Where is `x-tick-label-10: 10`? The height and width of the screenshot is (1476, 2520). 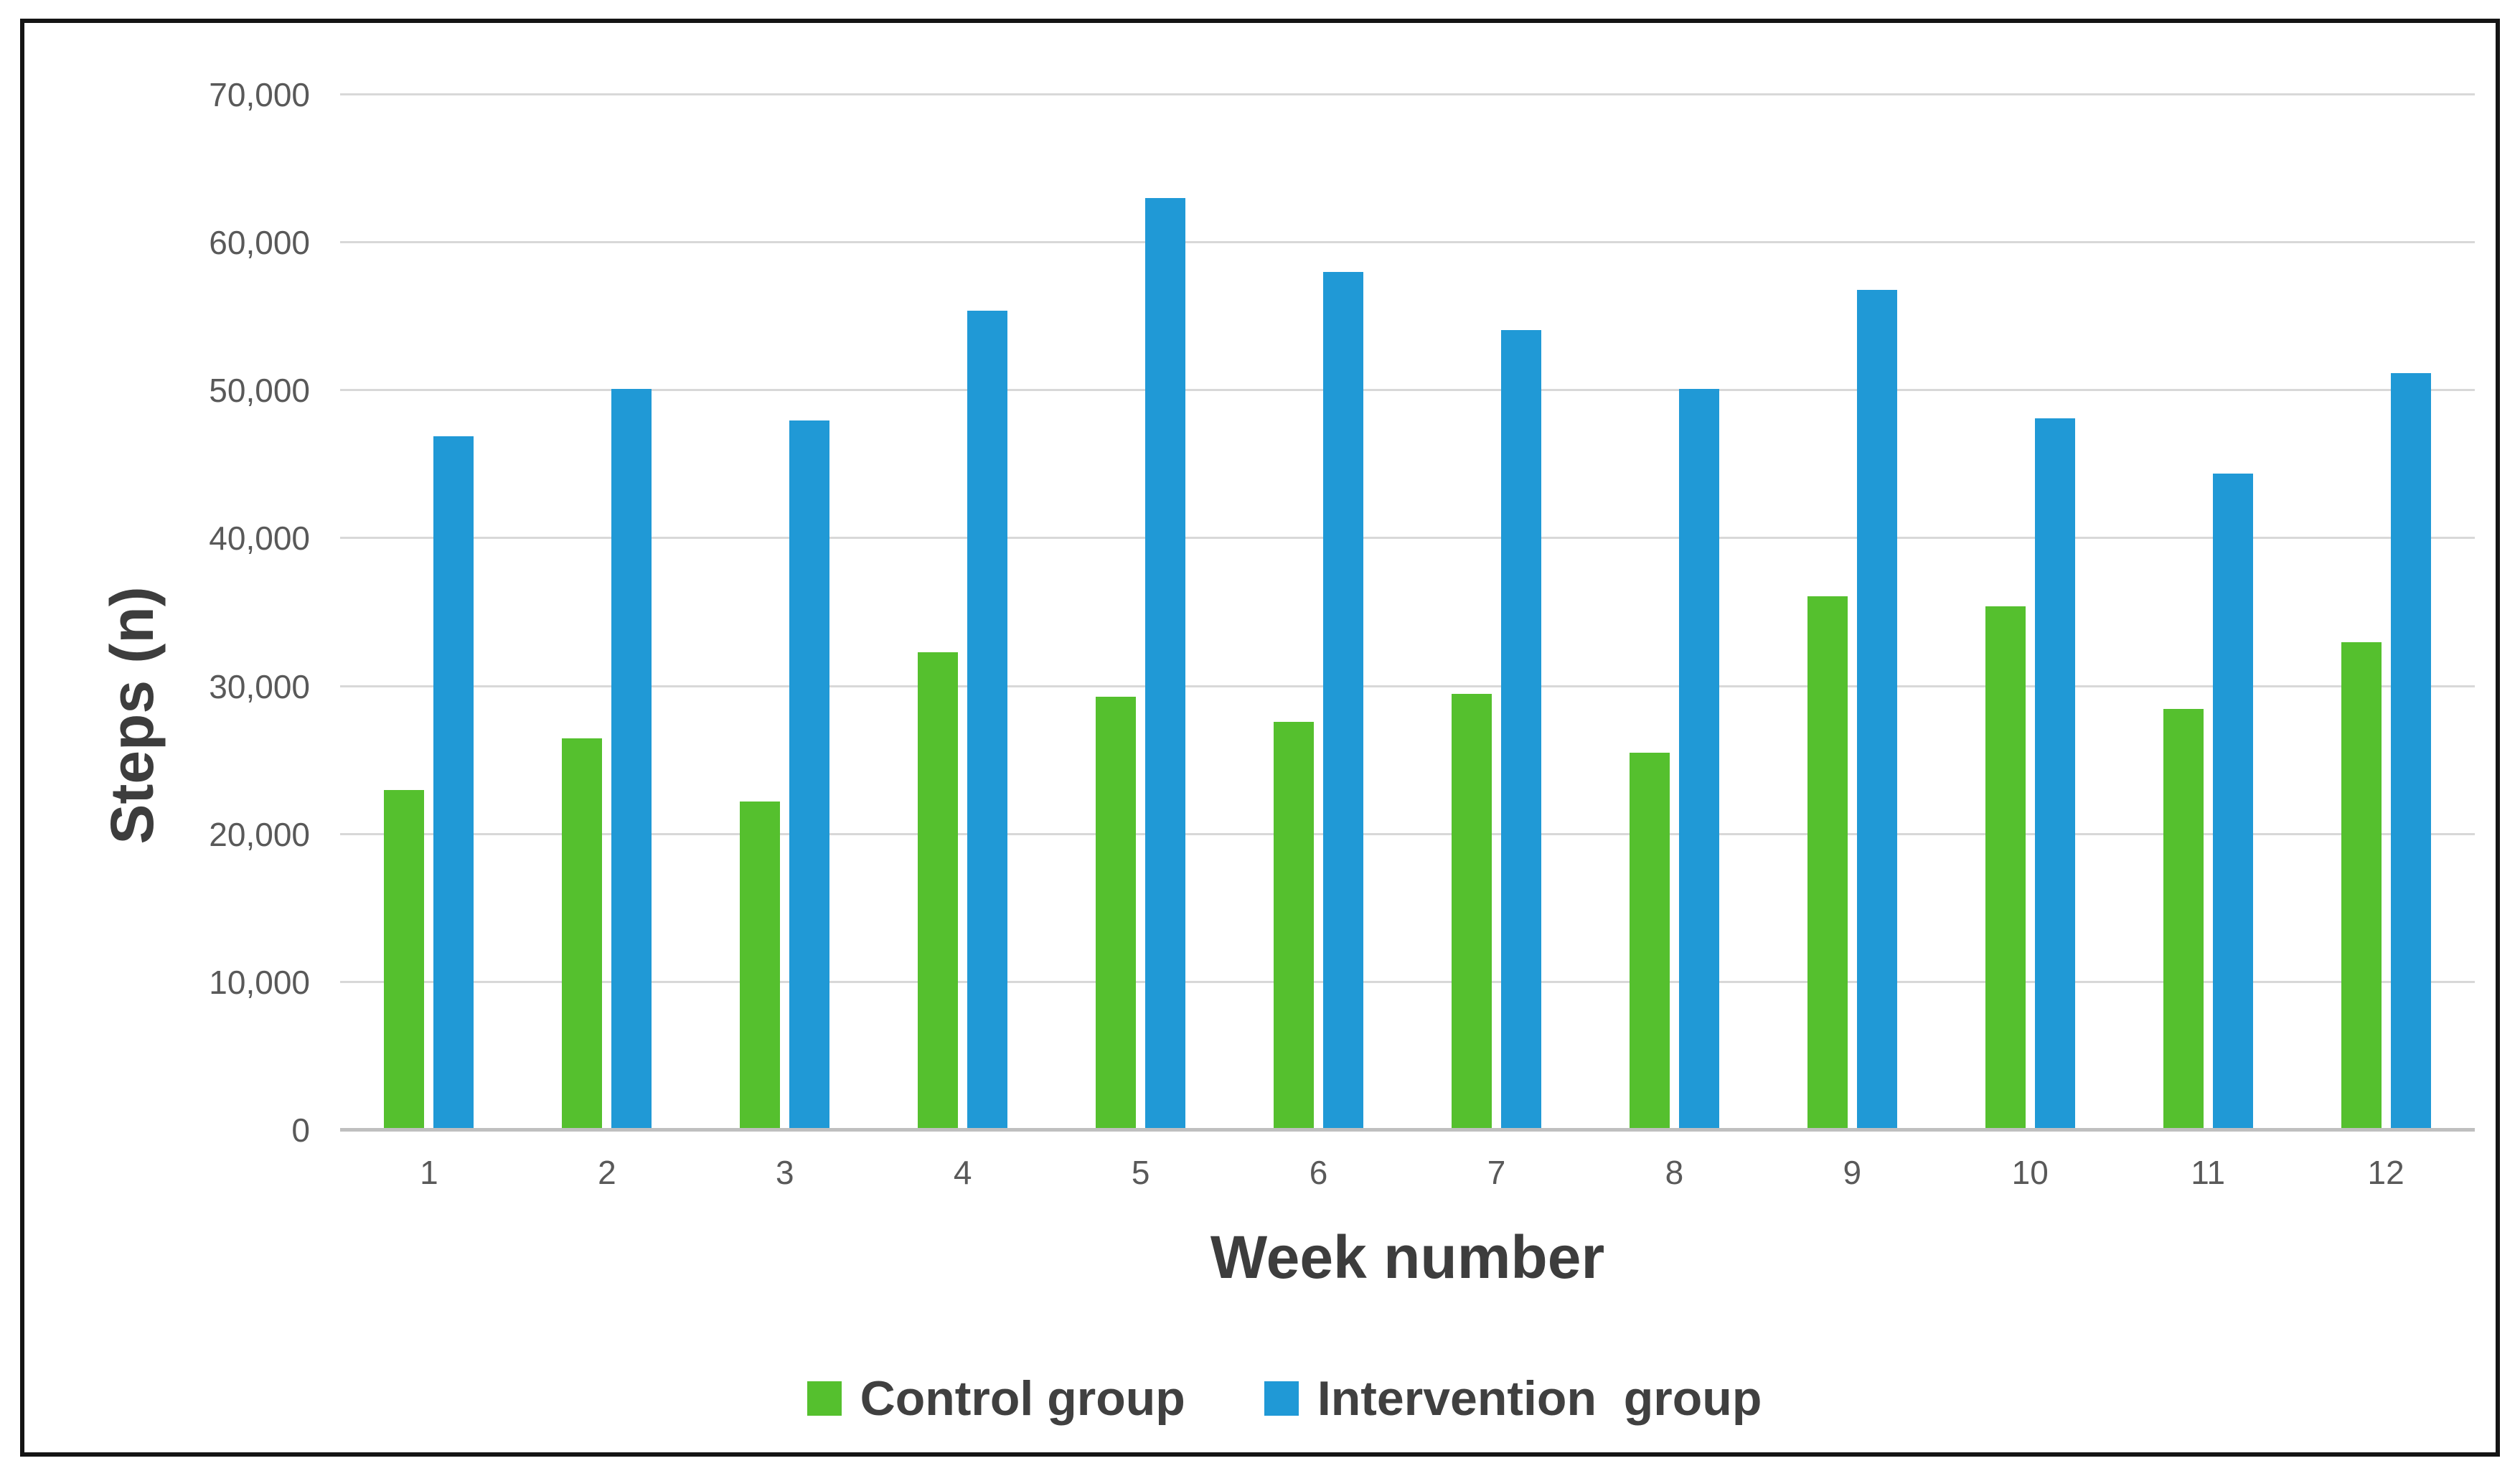 x-tick-label-10: 10 is located at coordinates (2030, 1172).